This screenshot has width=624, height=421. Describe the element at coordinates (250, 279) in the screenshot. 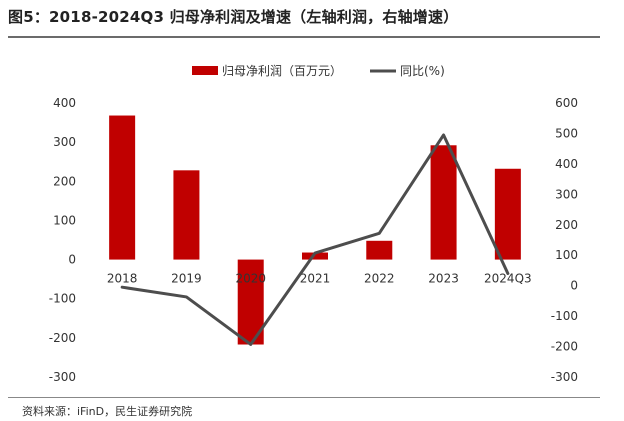

I see `category-label: 2020` at that location.